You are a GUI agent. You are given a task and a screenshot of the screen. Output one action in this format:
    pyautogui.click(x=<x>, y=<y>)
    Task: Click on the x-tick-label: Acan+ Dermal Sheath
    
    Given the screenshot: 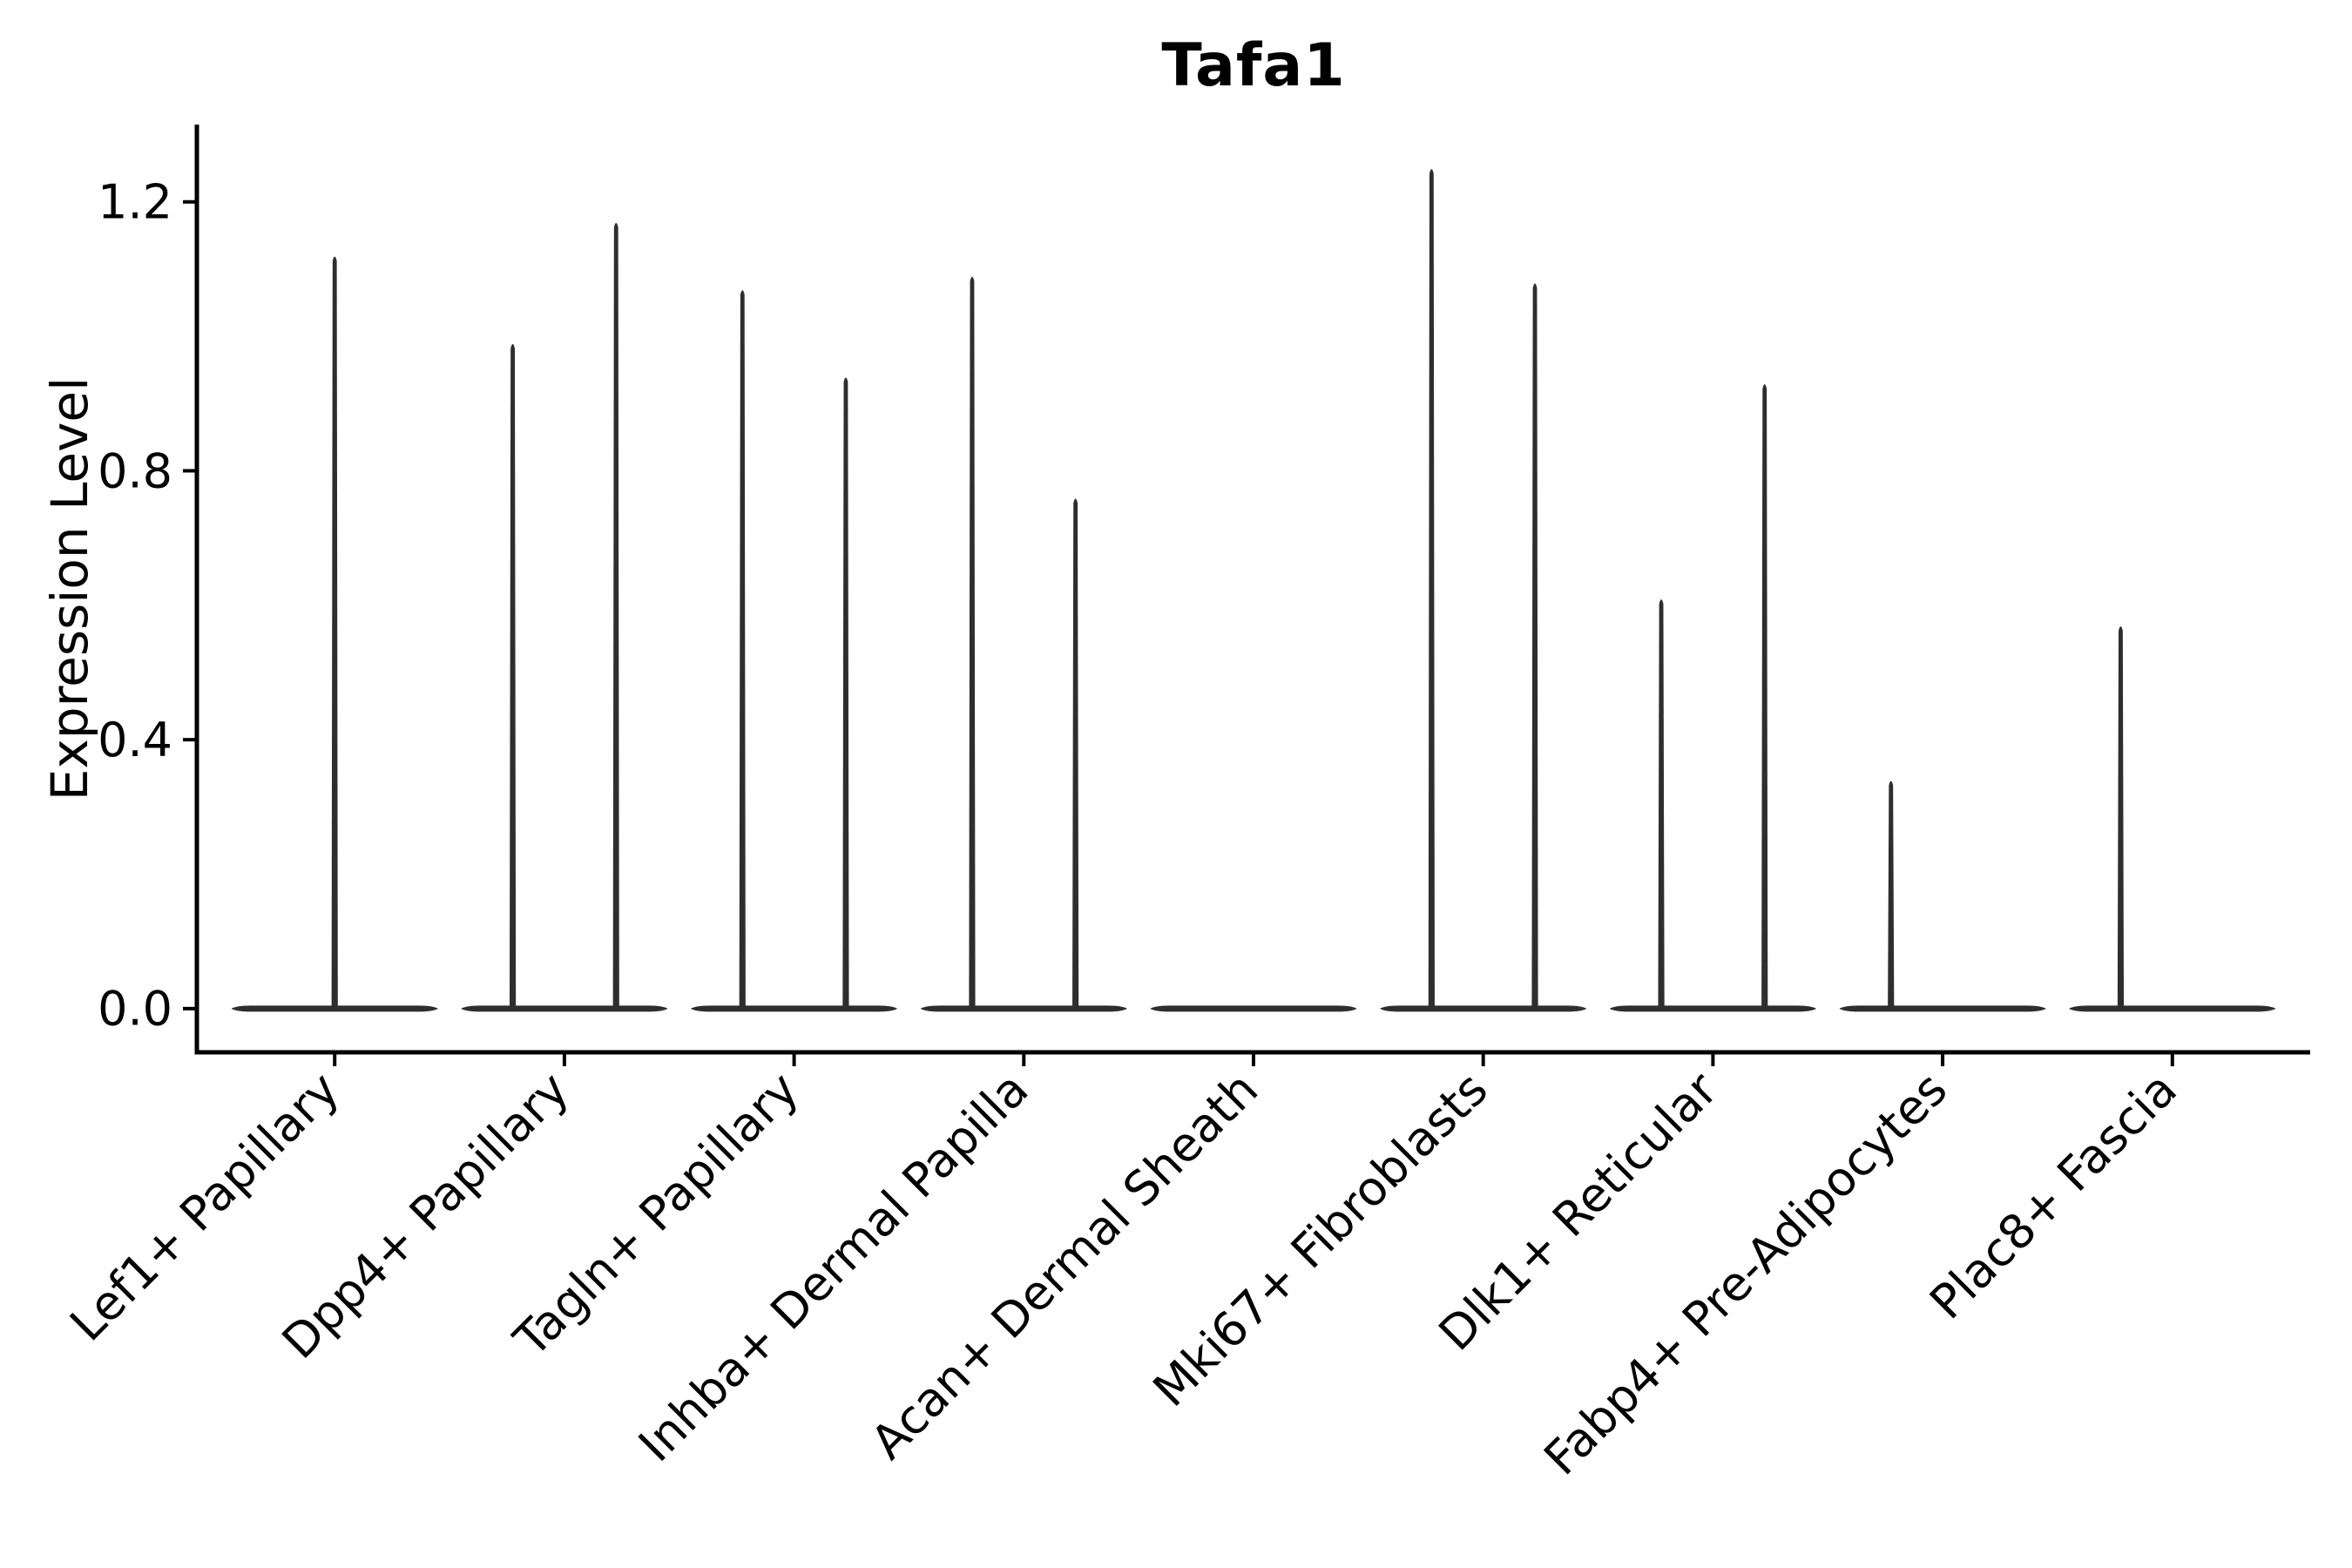 What is the action you would take?
    pyautogui.click(x=1064, y=1266)
    